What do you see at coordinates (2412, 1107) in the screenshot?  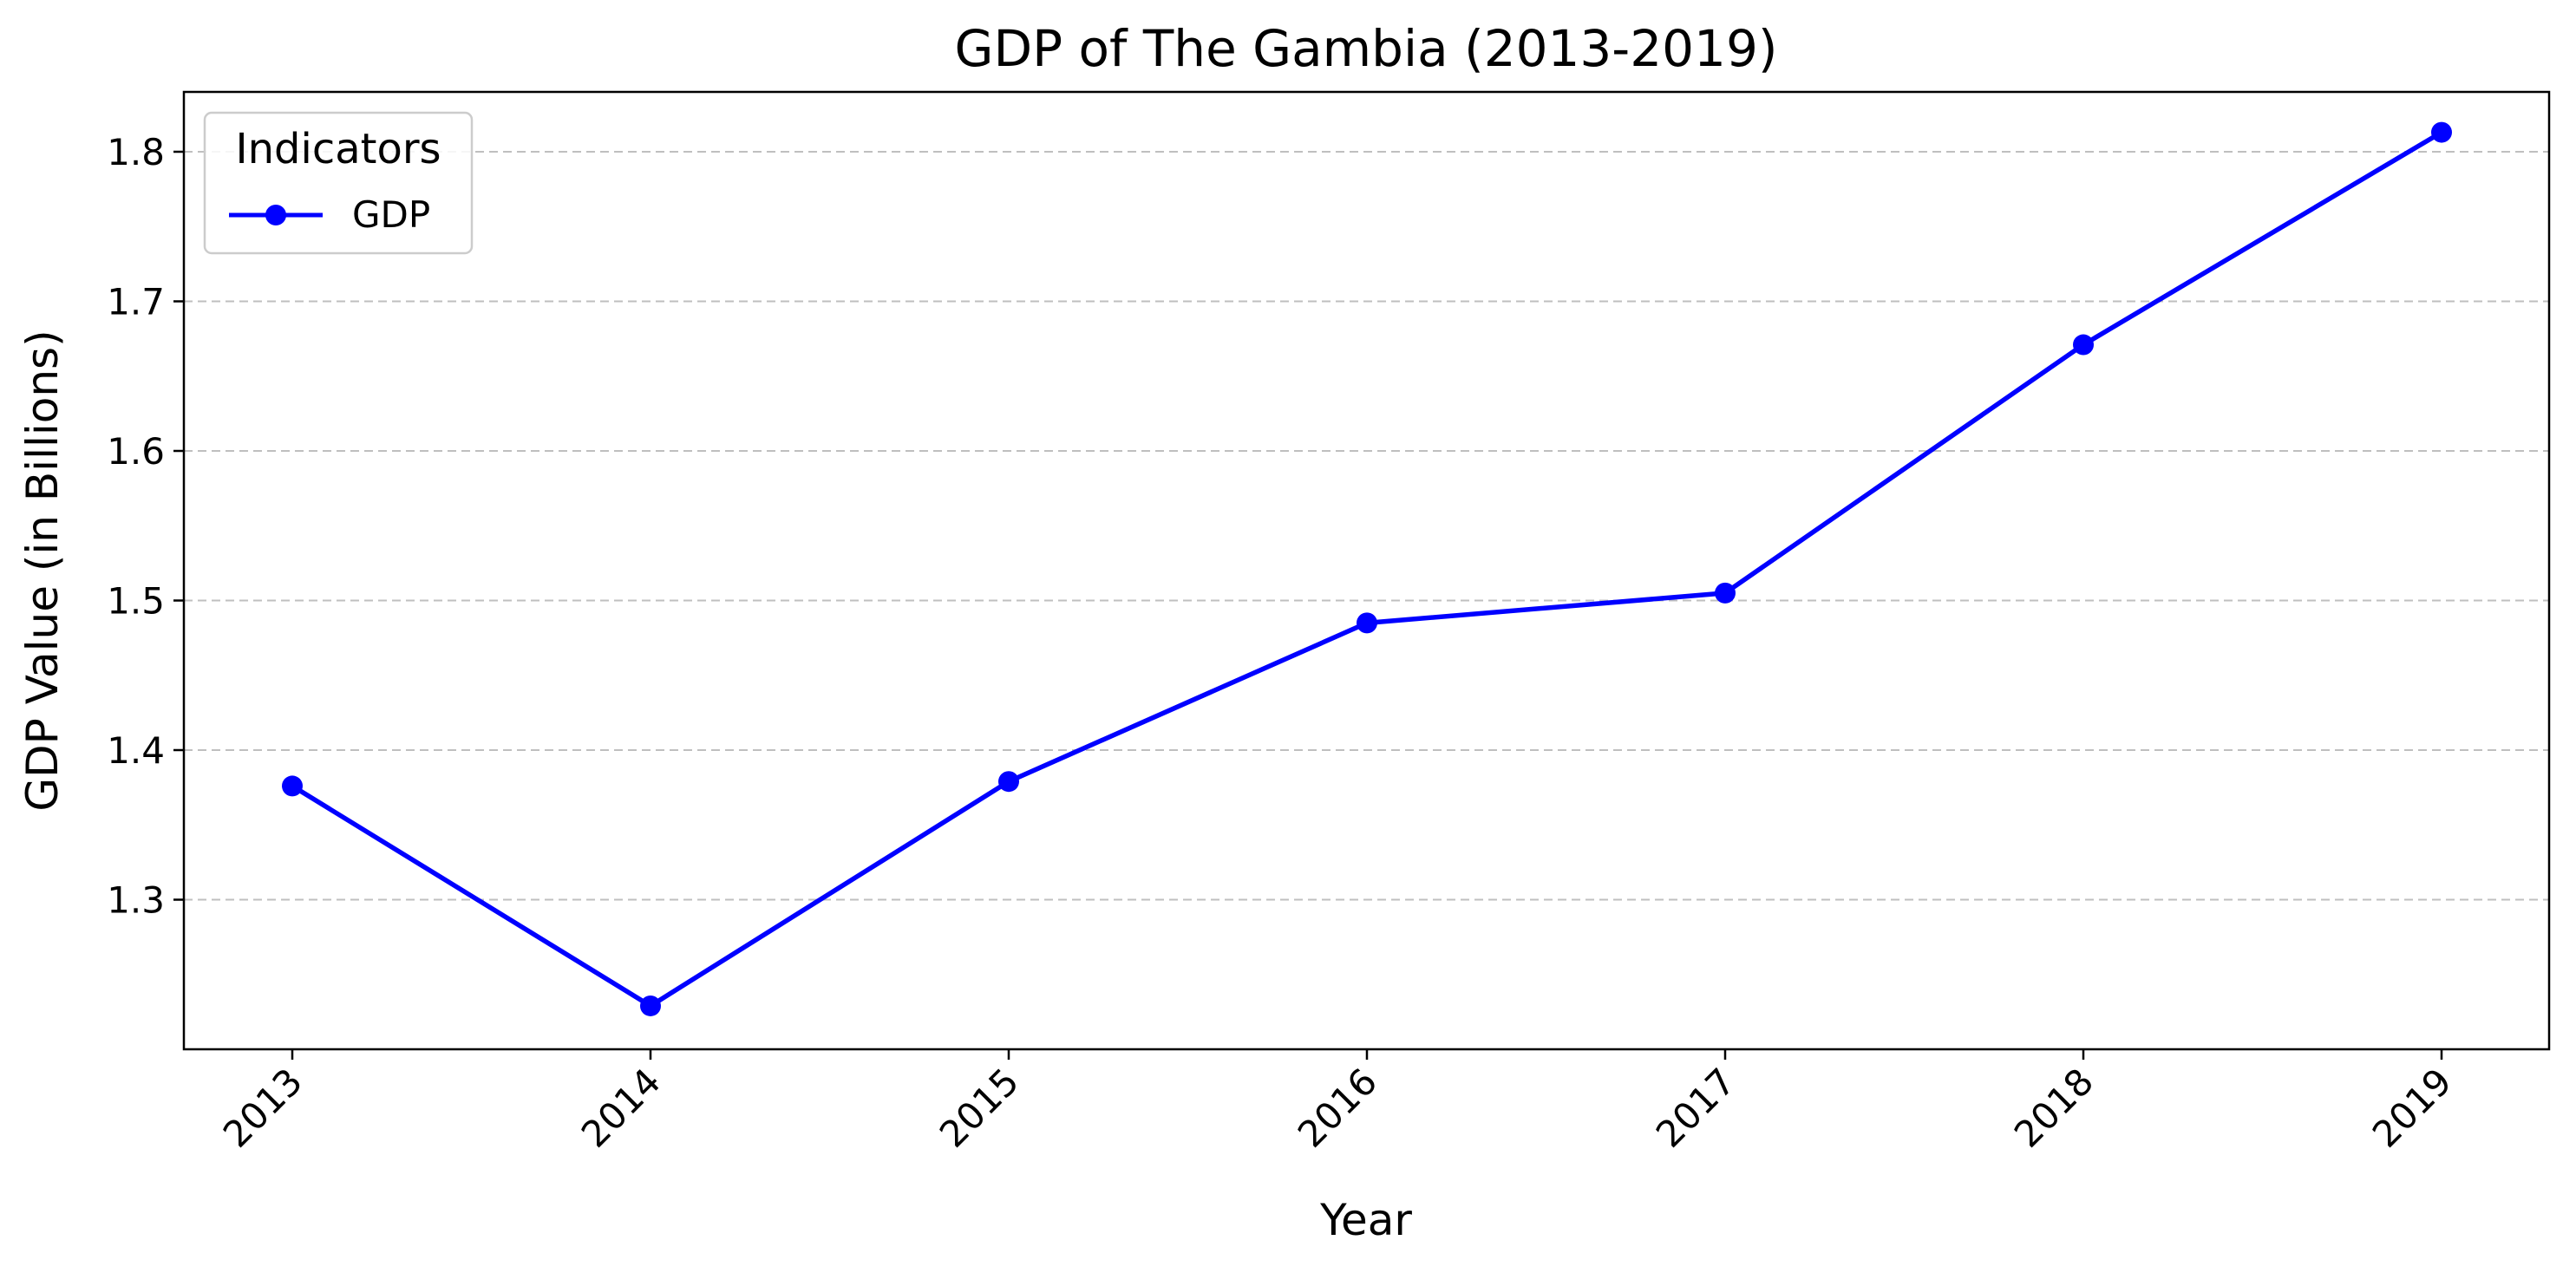 I see `x-tick-label: 2019` at bounding box center [2412, 1107].